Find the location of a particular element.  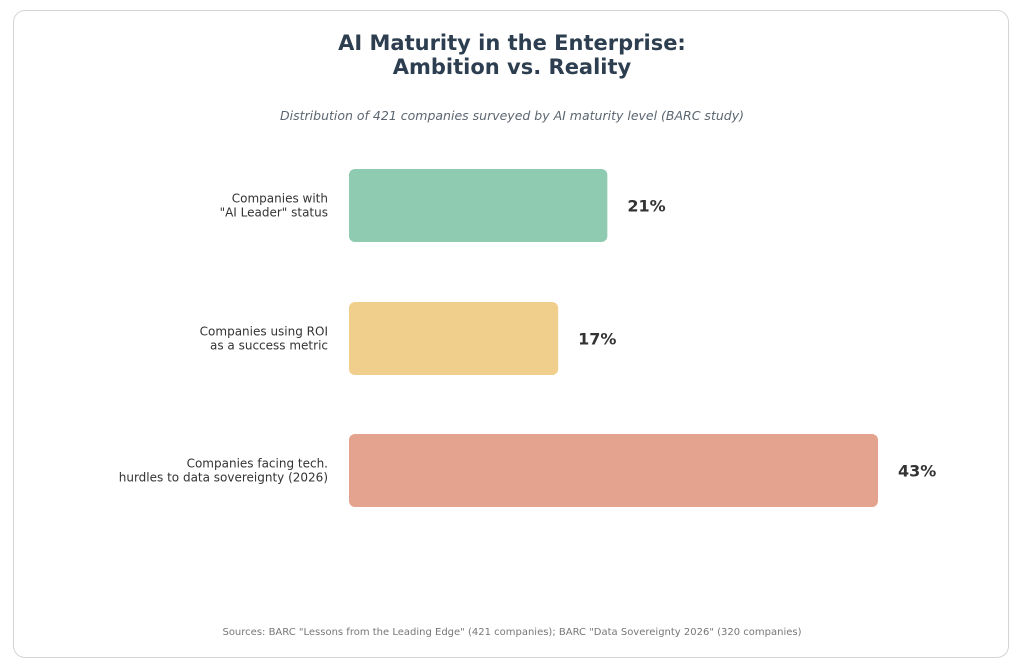

category-label-line: Companies with is located at coordinates (280, 199).